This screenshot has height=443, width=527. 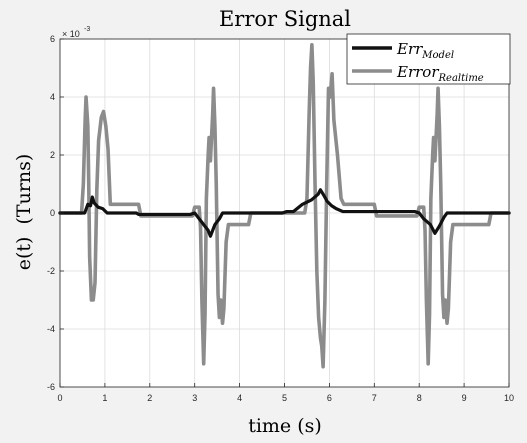 I want to click on x-tick-label: 8, so click(x=419, y=398).